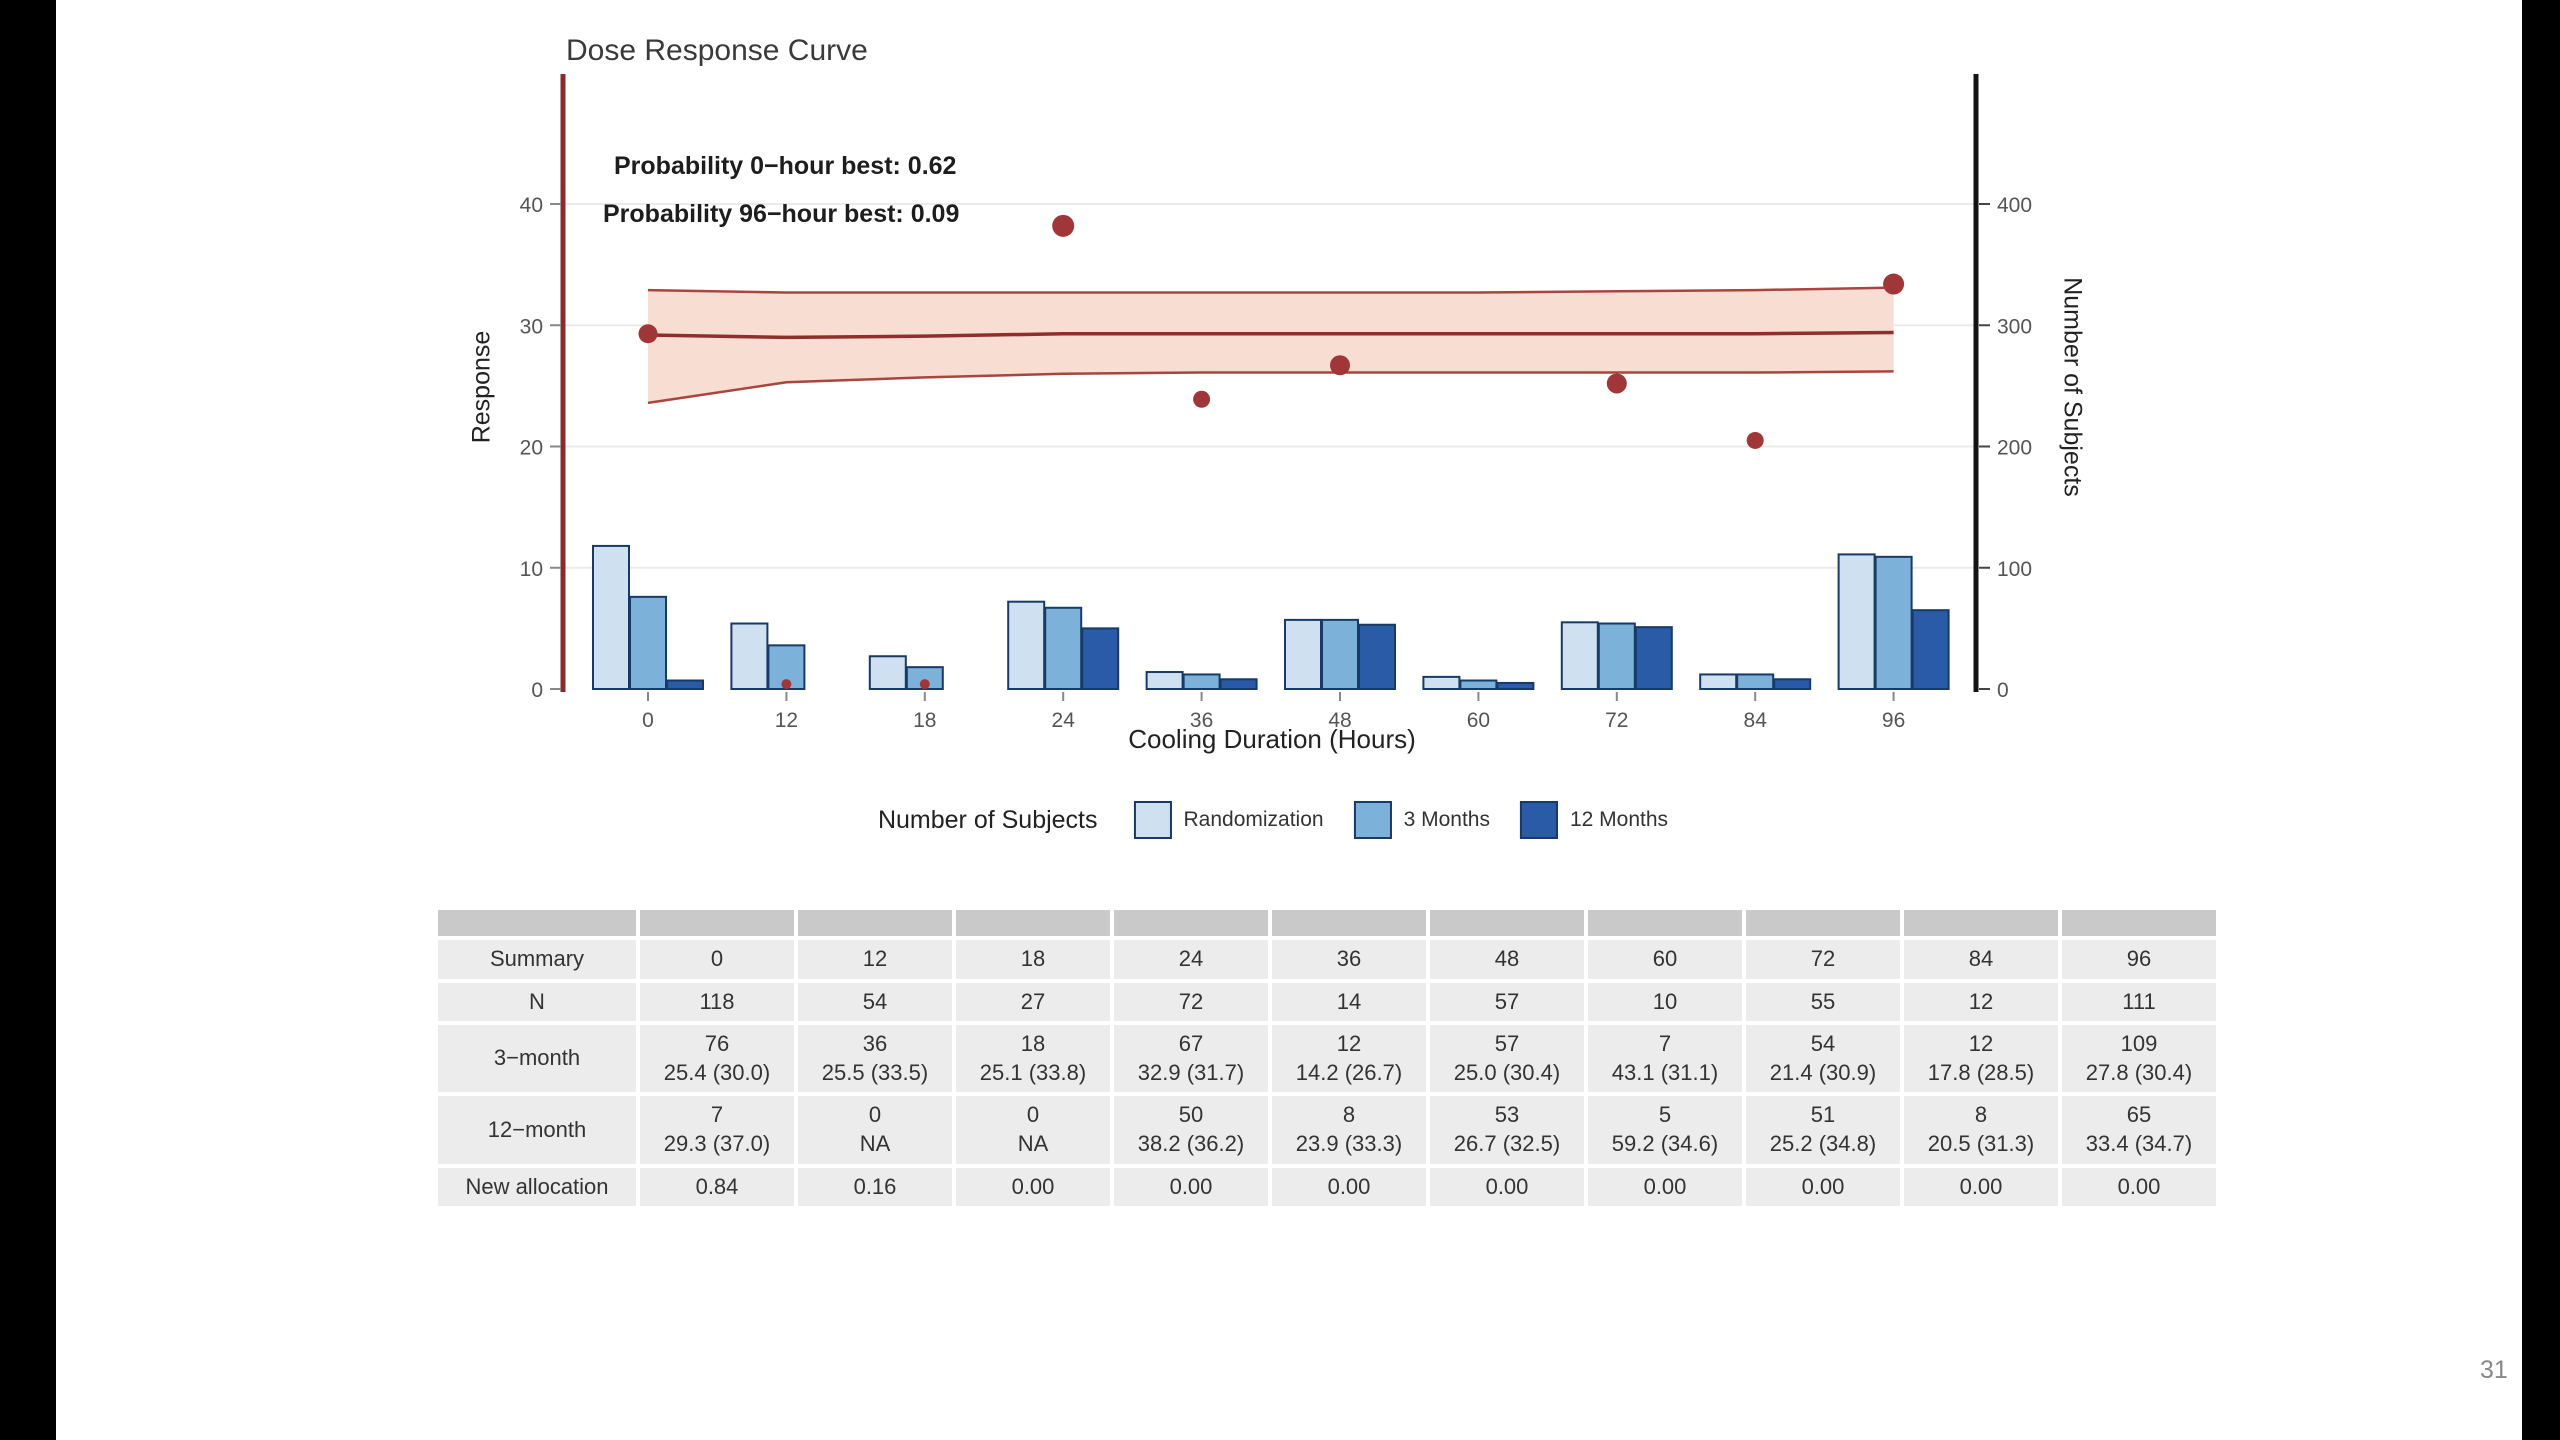  What do you see at coordinates (2541, 720) in the screenshot?
I see `screen-edge-right` at bounding box center [2541, 720].